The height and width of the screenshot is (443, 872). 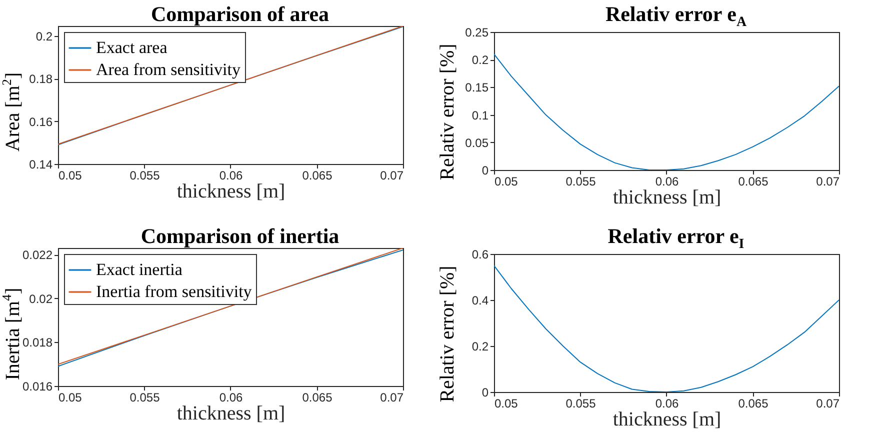 What do you see at coordinates (168, 69) in the screenshot?
I see `legend-label: Area from sensitivity` at bounding box center [168, 69].